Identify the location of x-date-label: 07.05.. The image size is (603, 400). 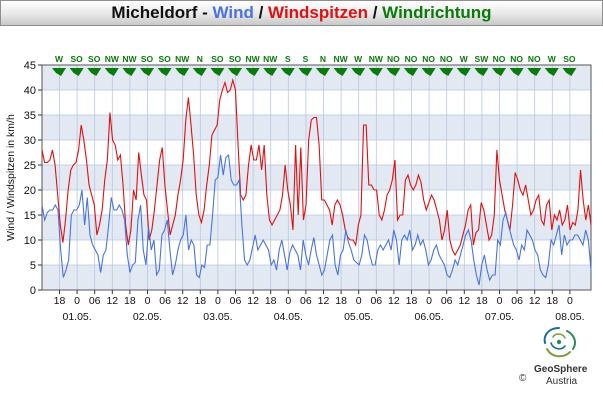
(499, 317).